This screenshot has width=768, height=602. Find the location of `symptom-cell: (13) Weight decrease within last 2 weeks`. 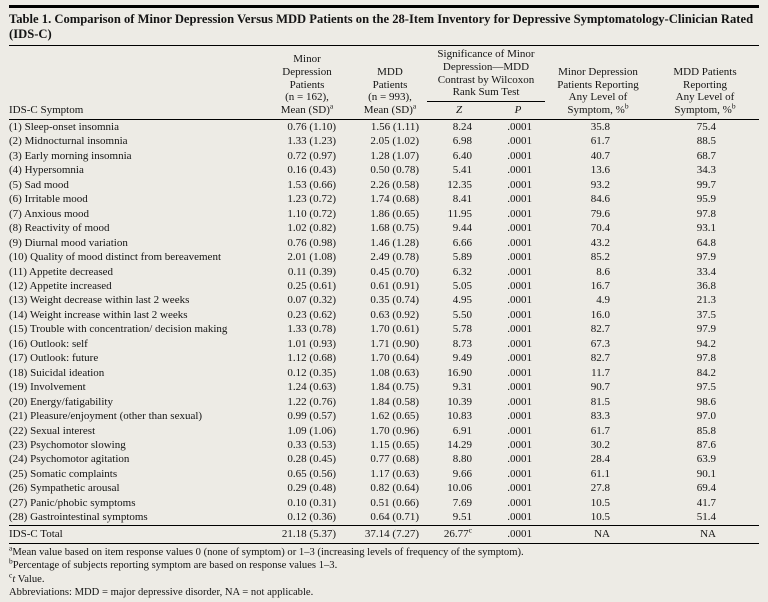

symptom-cell: (13) Weight decrease within last 2 weeks is located at coordinates (99, 300).